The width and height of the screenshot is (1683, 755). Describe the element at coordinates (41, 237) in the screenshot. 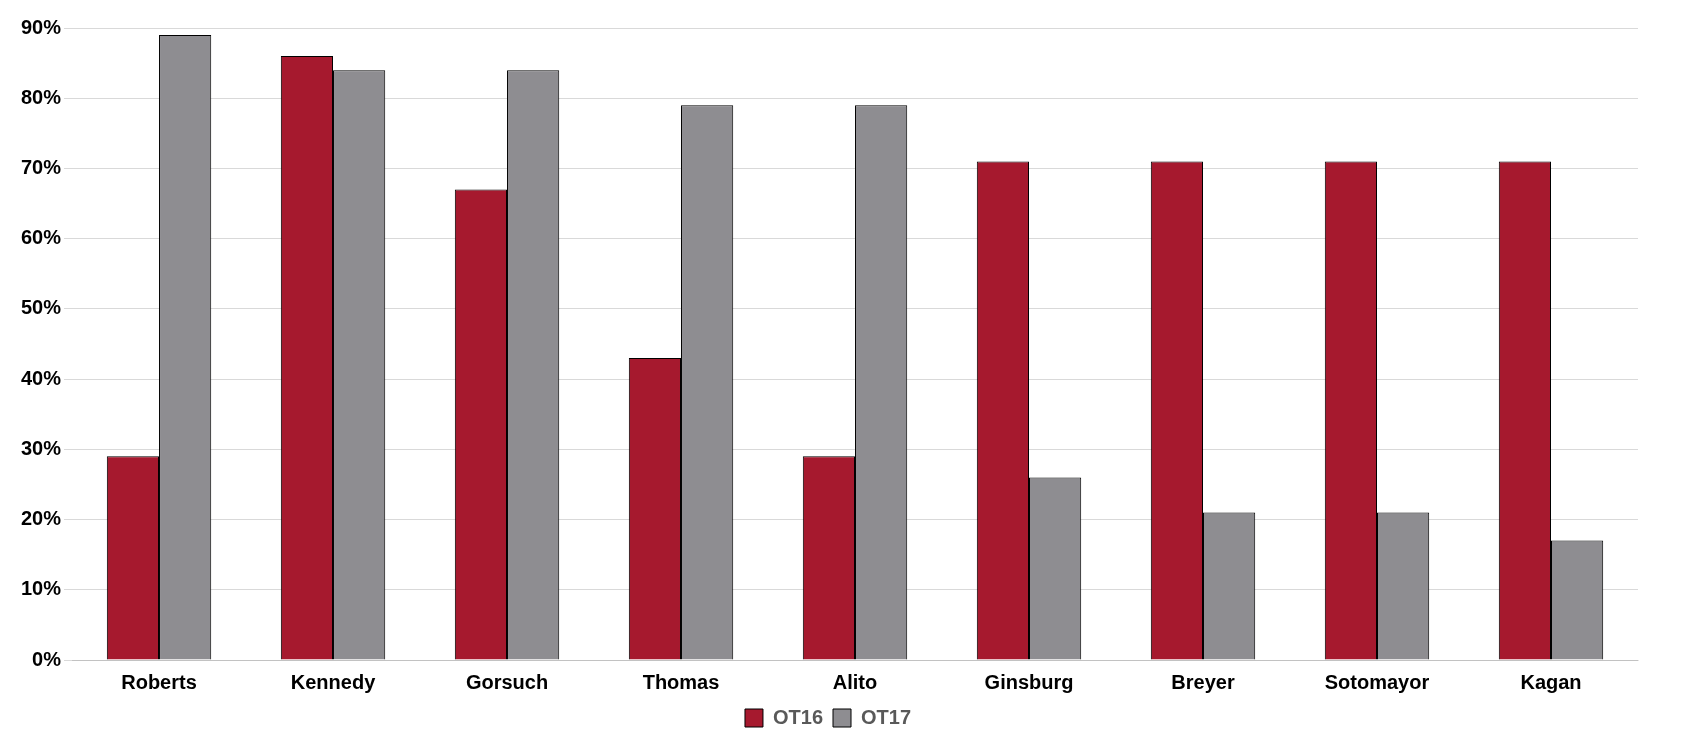

I see `y-tick-label: 60%` at that location.